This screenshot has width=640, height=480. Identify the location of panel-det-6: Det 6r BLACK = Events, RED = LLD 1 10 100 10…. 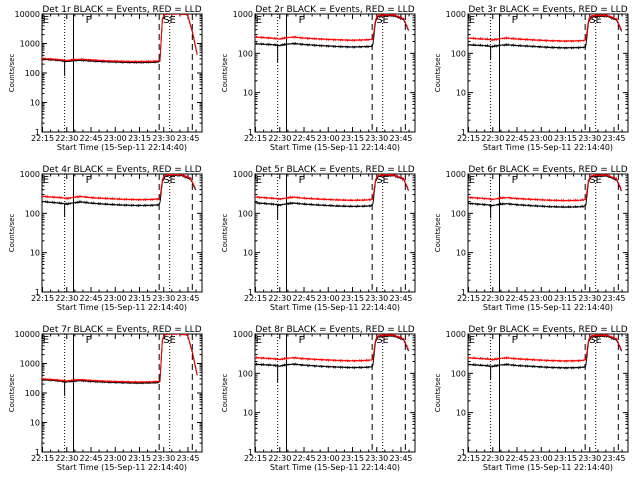
(531, 238).